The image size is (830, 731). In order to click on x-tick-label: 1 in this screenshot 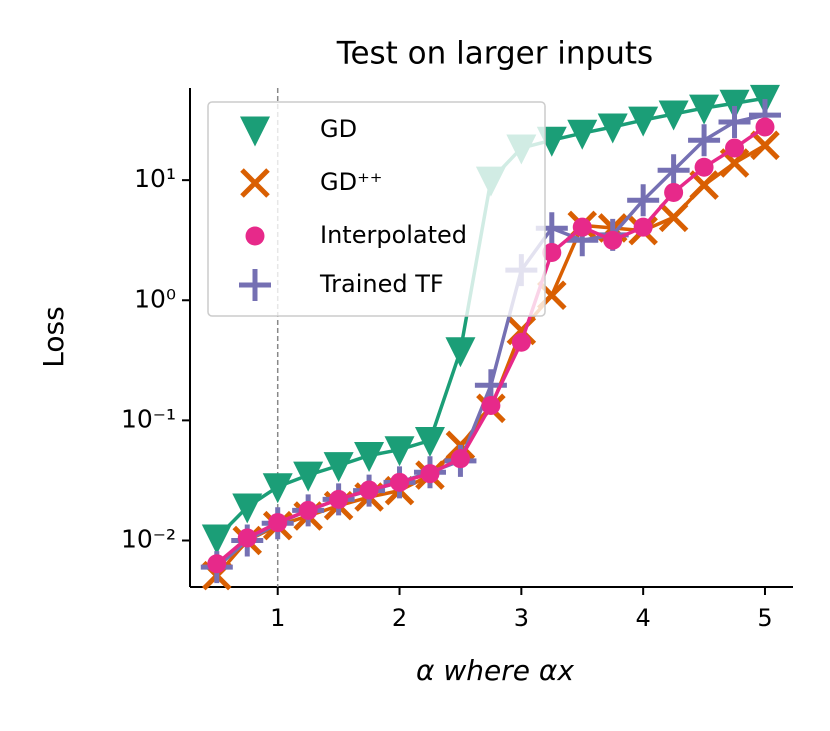, I will do `click(277, 618)`.